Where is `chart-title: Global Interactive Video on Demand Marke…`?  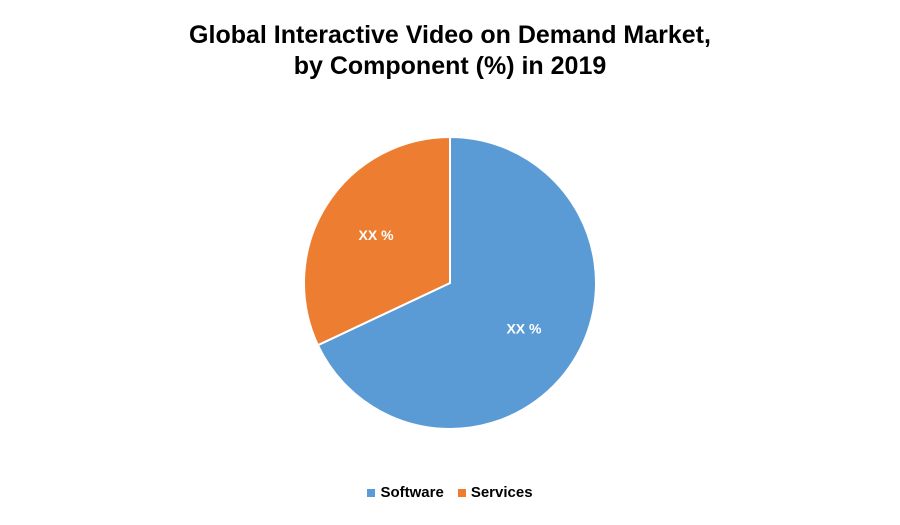
chart-title: Global Interactive Video on Demand Marke… is located at coordinates (450, 51).